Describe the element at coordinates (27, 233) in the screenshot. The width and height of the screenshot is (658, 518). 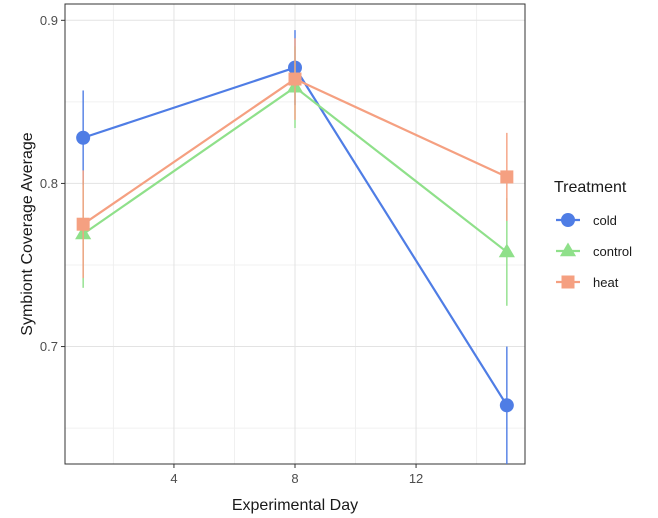
I see `y-axis-title: Symbiont Coverage Average` at that location.